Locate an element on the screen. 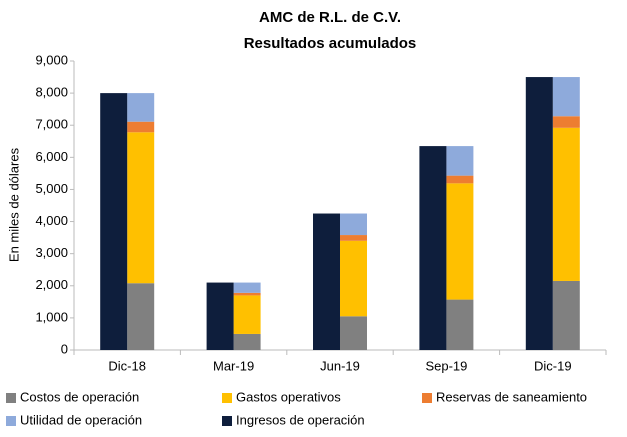 The height and width of the screenshot is (437, 627). y-tick-label: 0 is located at coordinates (64, 348).